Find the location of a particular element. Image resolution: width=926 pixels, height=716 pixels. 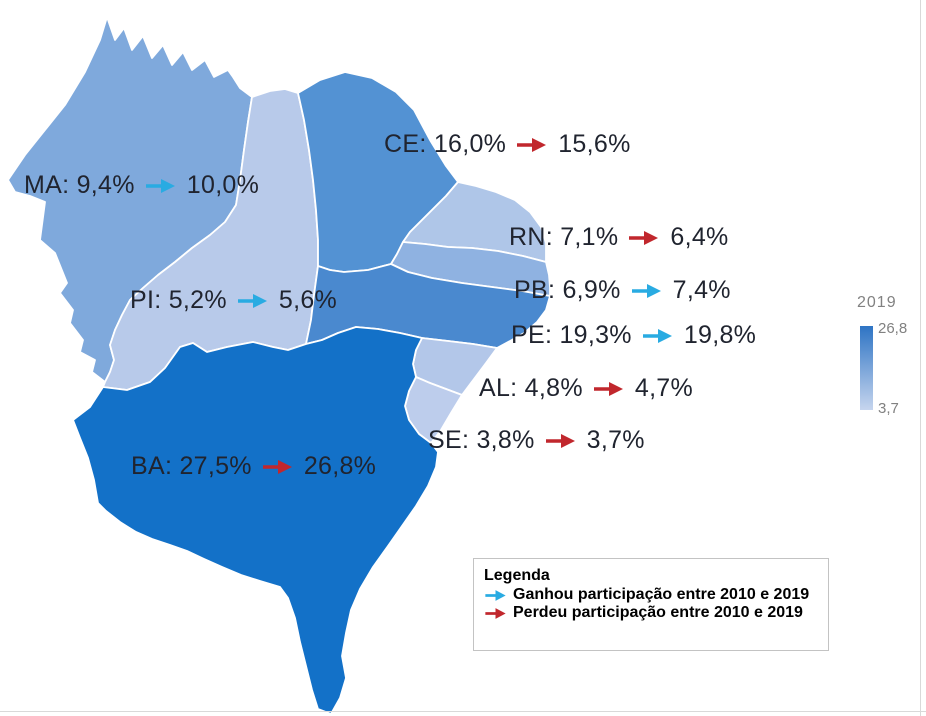

state-label-AL: AL: 4,8% 4,7% is located at coordinates (586, 388).